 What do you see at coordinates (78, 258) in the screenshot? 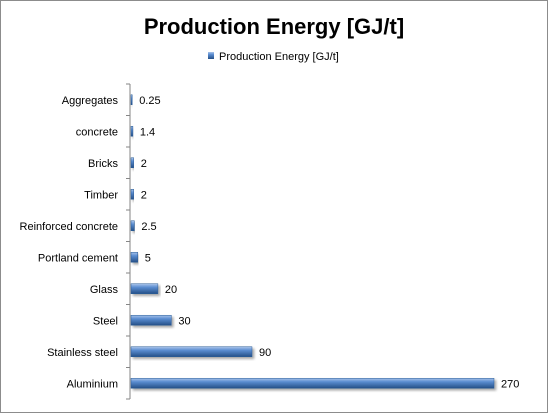
I see `category-label: Portland cement` at bounding box center [78, 258].